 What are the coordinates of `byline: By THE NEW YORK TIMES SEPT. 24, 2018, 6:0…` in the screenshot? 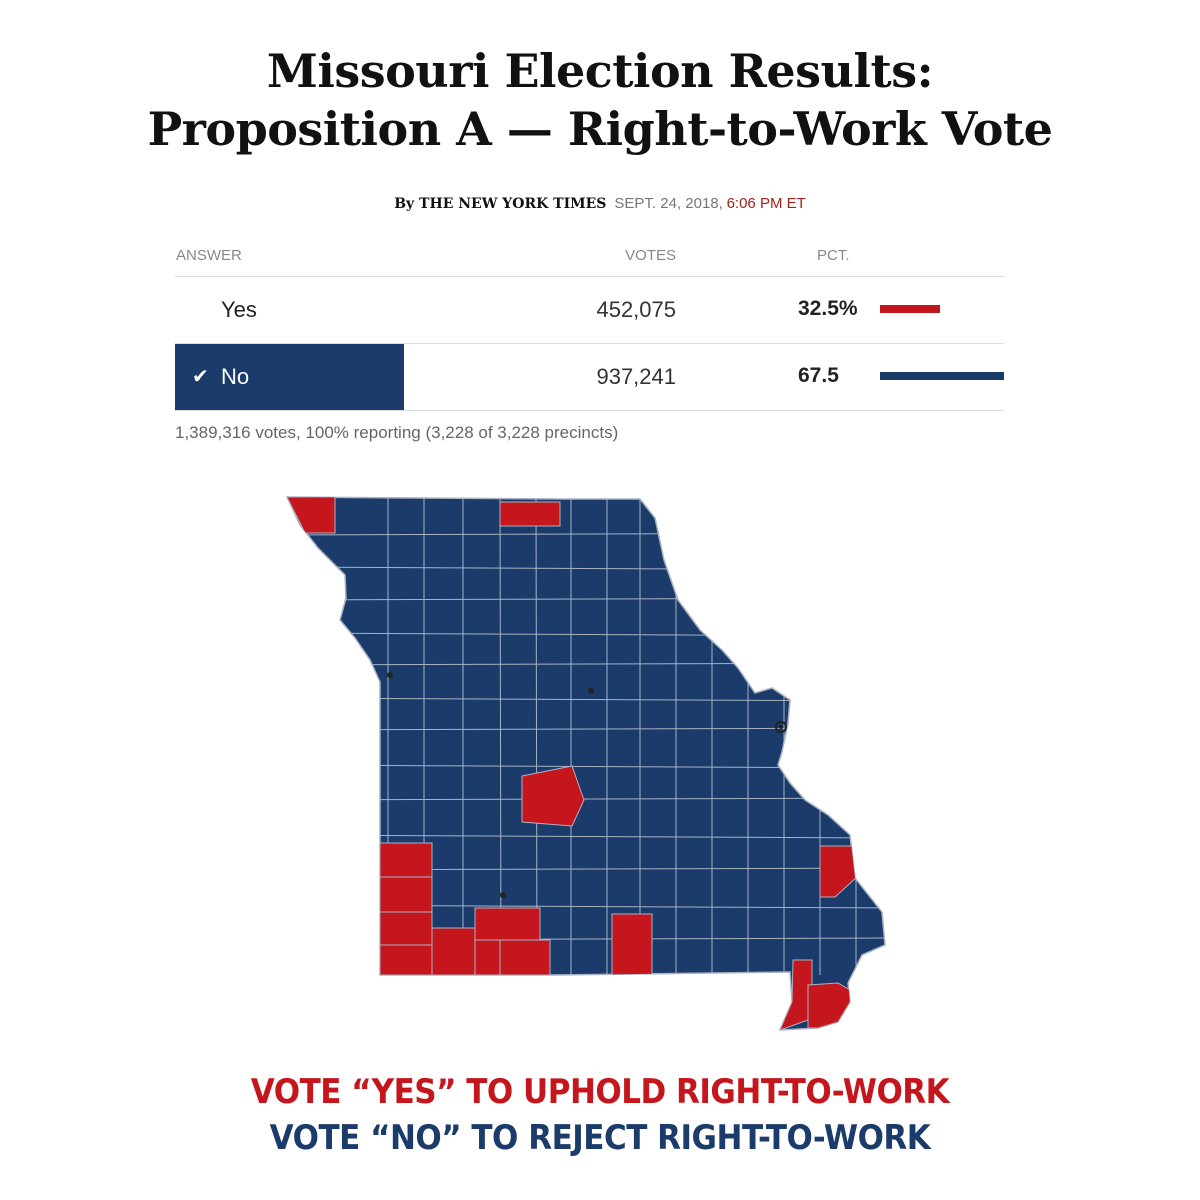 It's located at (600, 204).